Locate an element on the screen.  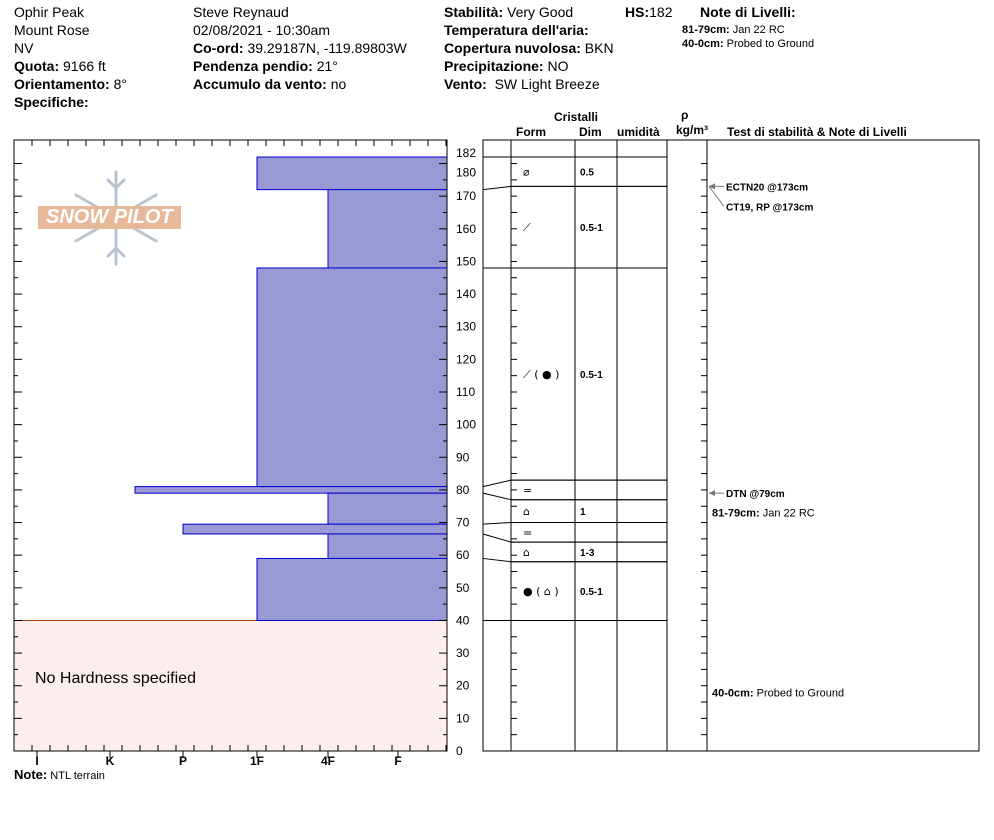
footer-note: Note: NTL terrain is located at coordinates (59, 774).